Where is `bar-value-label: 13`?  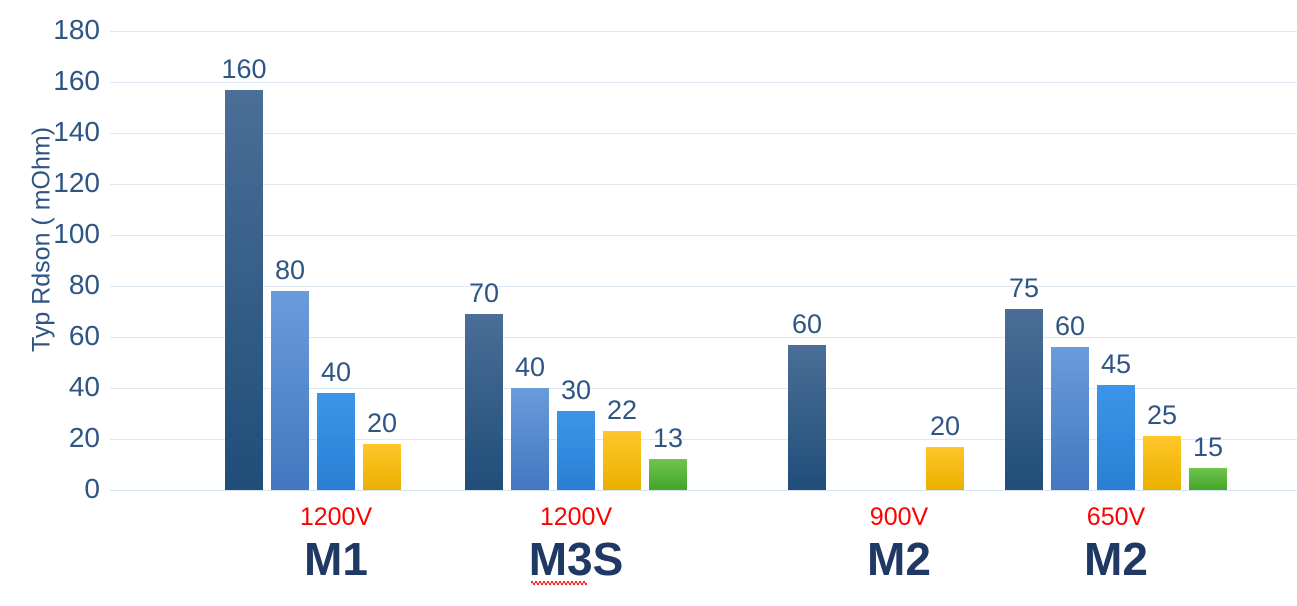 bar-value-label: 13 is located at coordinates (668, 438).